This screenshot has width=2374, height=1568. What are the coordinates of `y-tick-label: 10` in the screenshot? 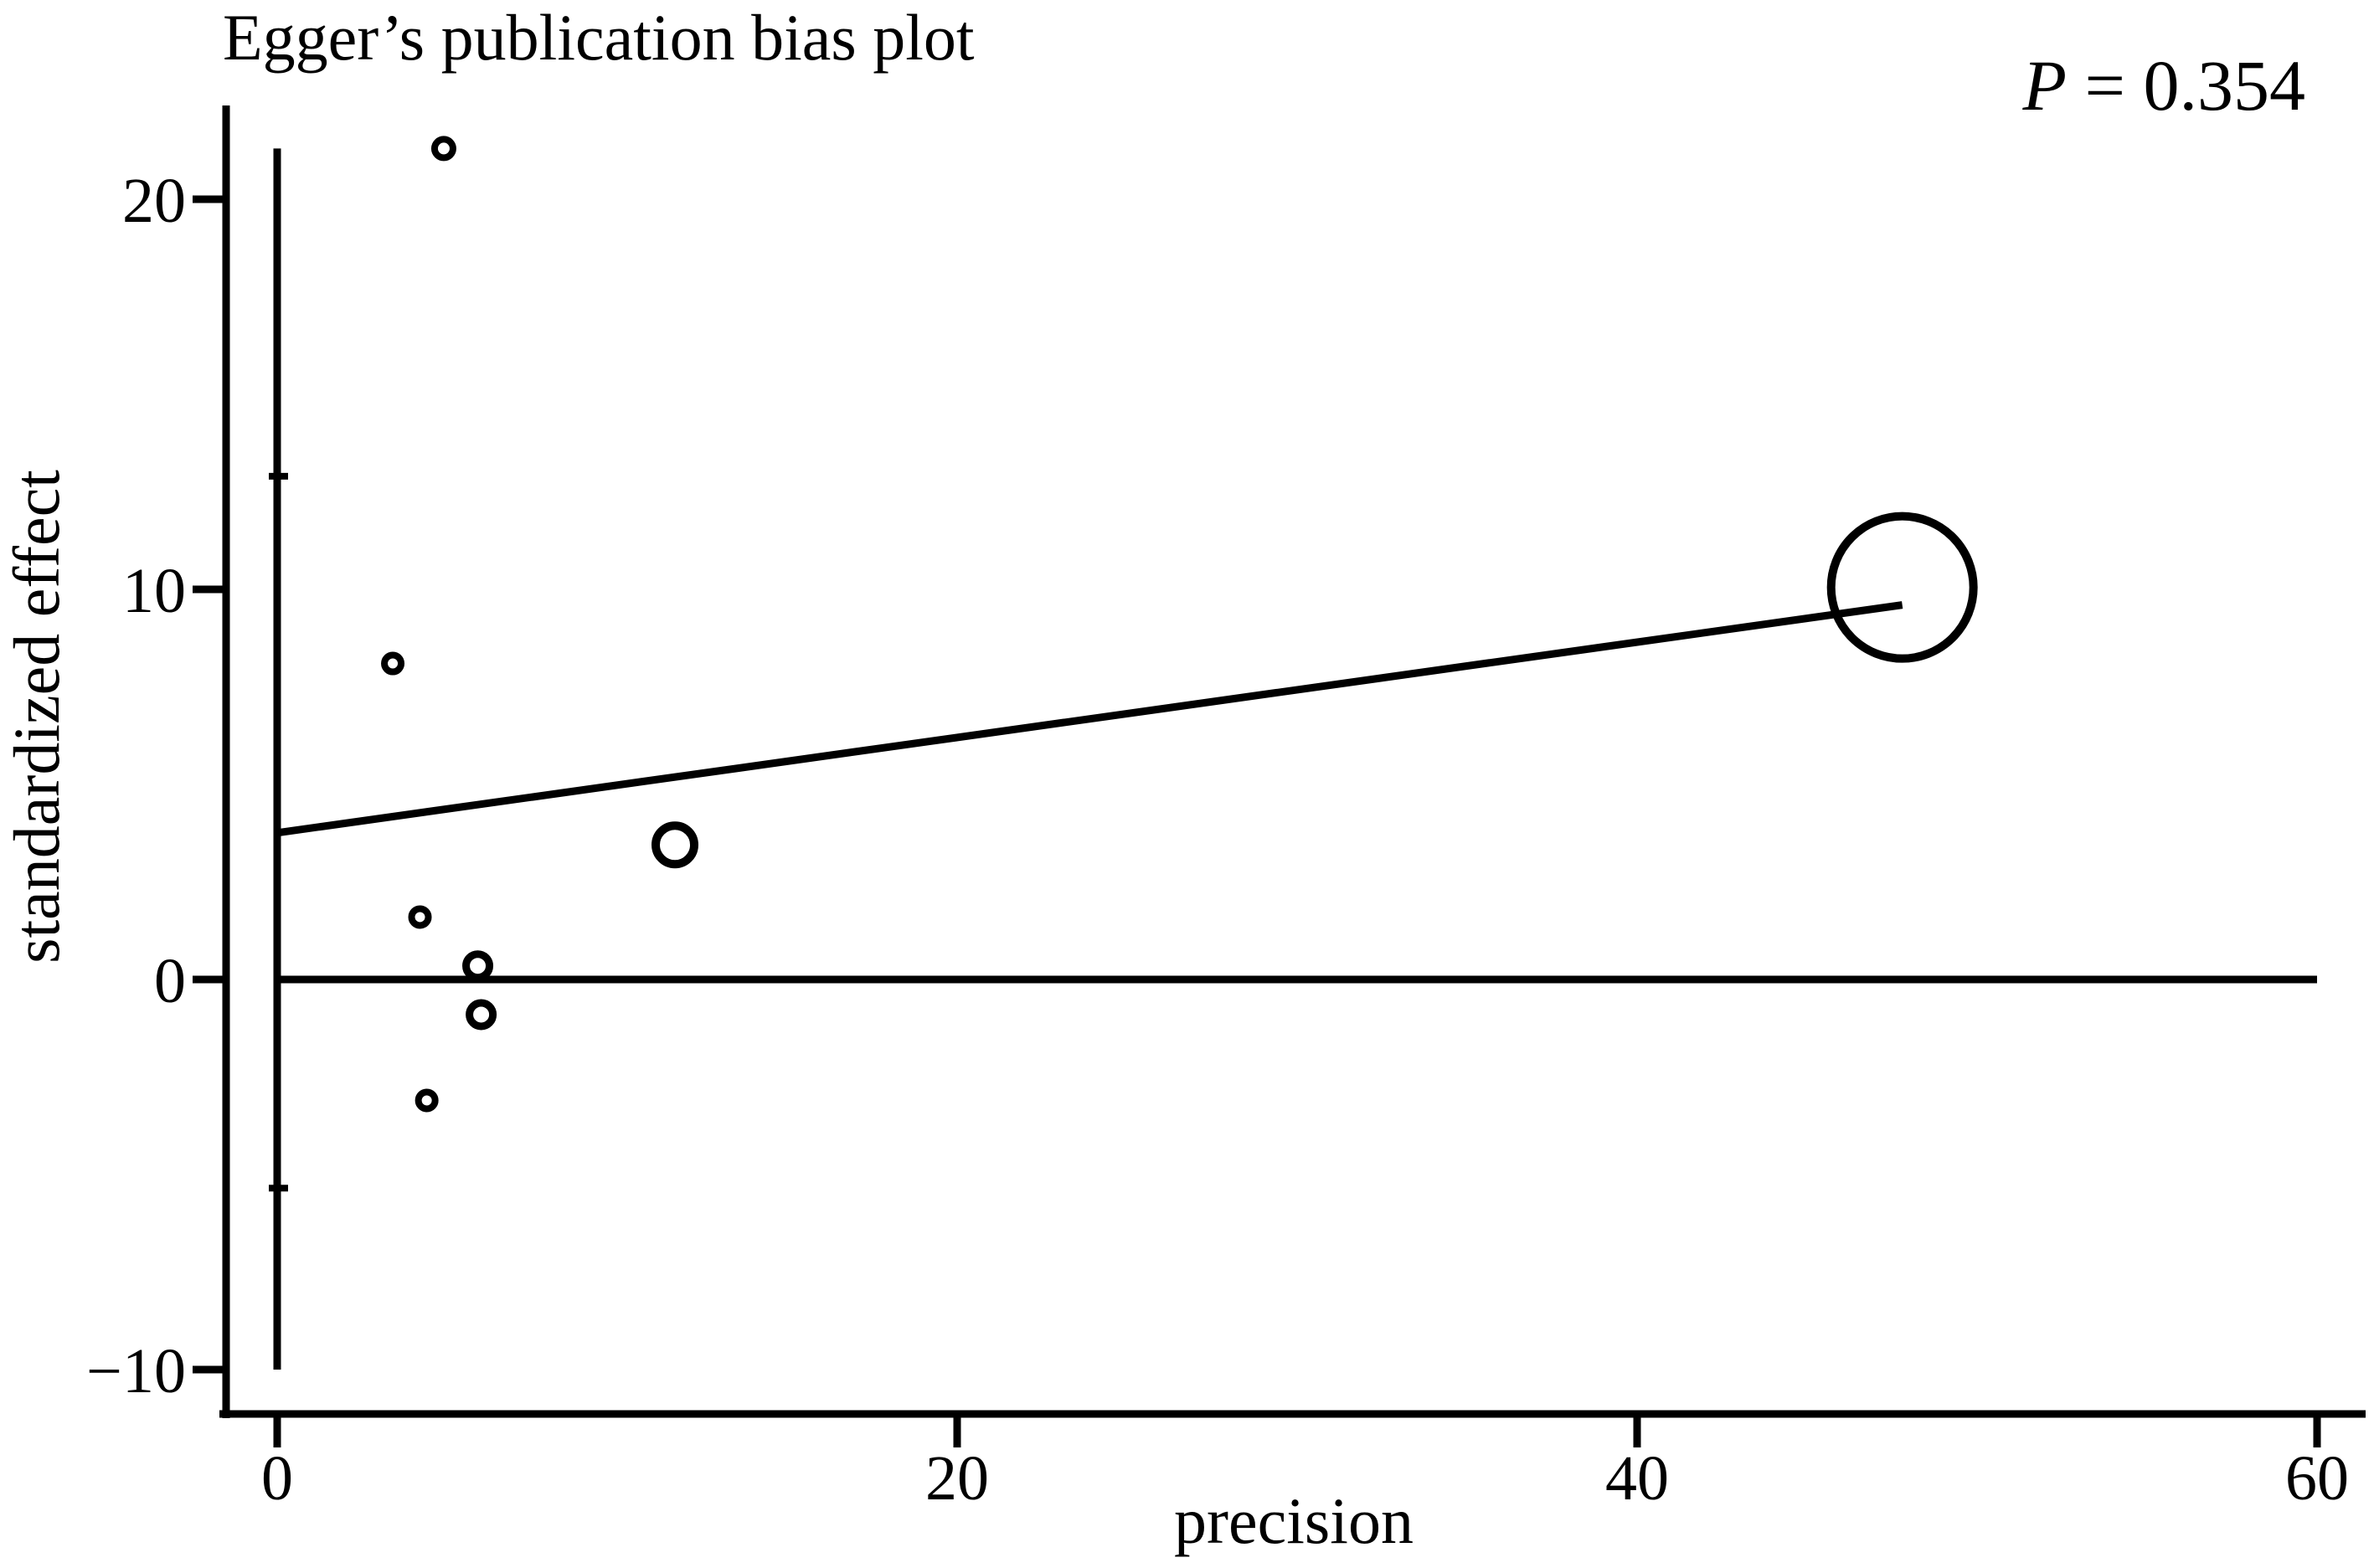 It's located at (154, 591).